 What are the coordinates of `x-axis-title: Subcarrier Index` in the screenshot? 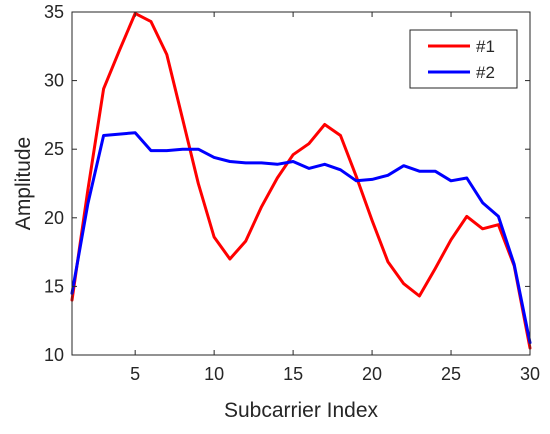 It's located at (301, 410).